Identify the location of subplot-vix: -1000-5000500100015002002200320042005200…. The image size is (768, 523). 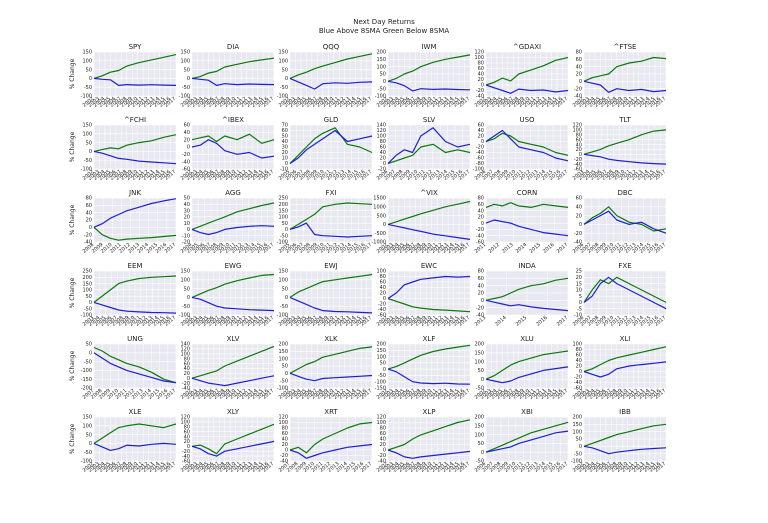
(421, 222).